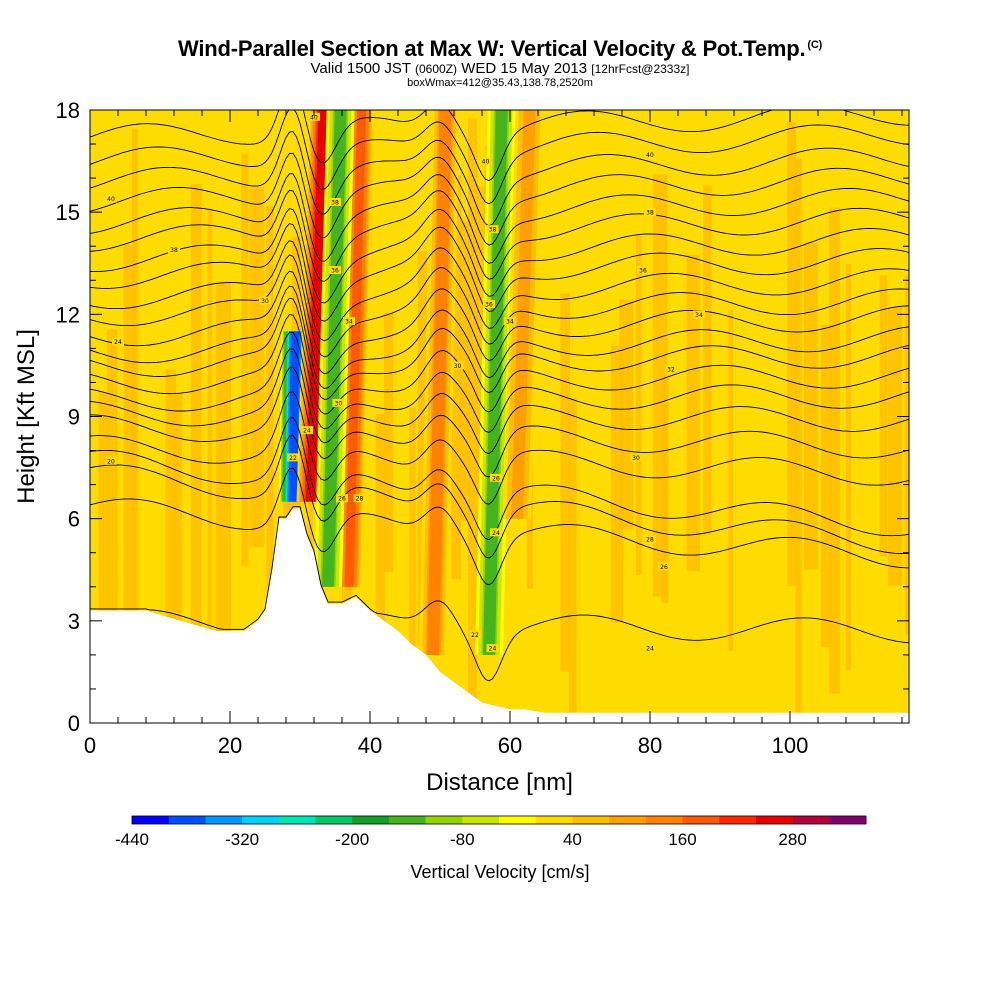 Image resolution: width=1000 pixels, height=1000 pixels. What do you see at coordinates (664, 567) in the screenshot?
I see `contour-label: 26` at bounding box center [664, 567].